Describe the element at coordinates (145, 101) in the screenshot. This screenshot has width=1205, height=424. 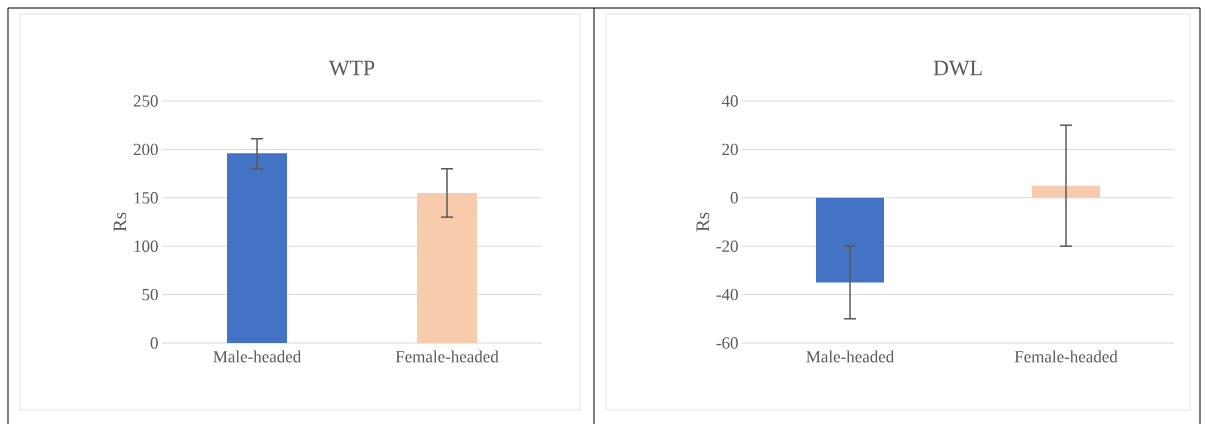
I see `y-tick-label: 250` at that location.